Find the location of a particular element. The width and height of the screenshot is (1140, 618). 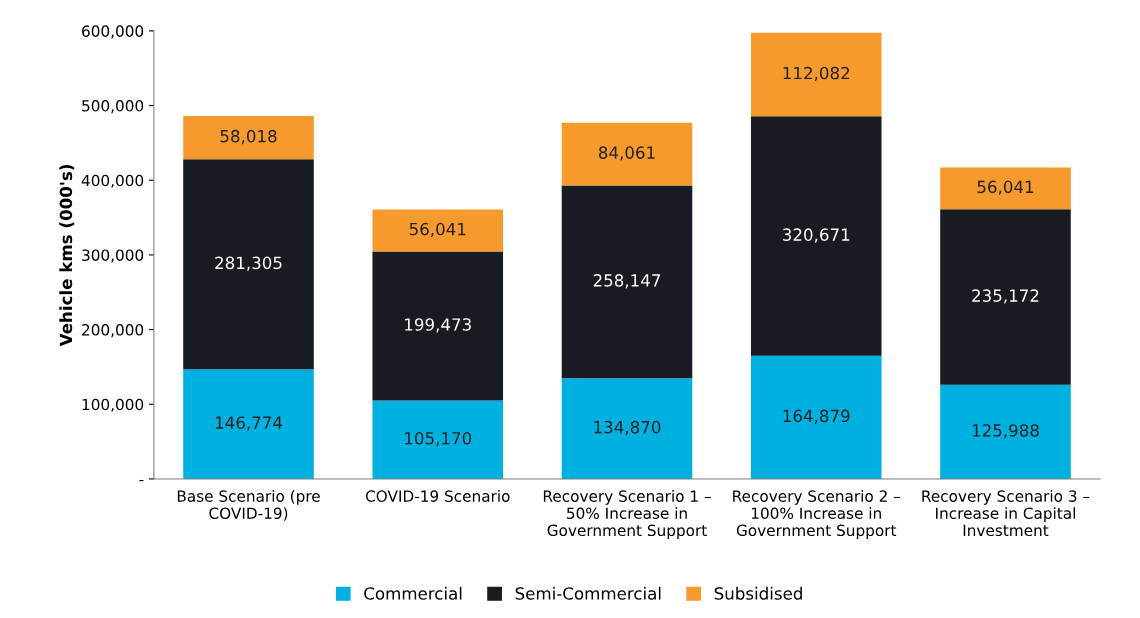

data-label: 112,082 is located at coordinates (816, 74).